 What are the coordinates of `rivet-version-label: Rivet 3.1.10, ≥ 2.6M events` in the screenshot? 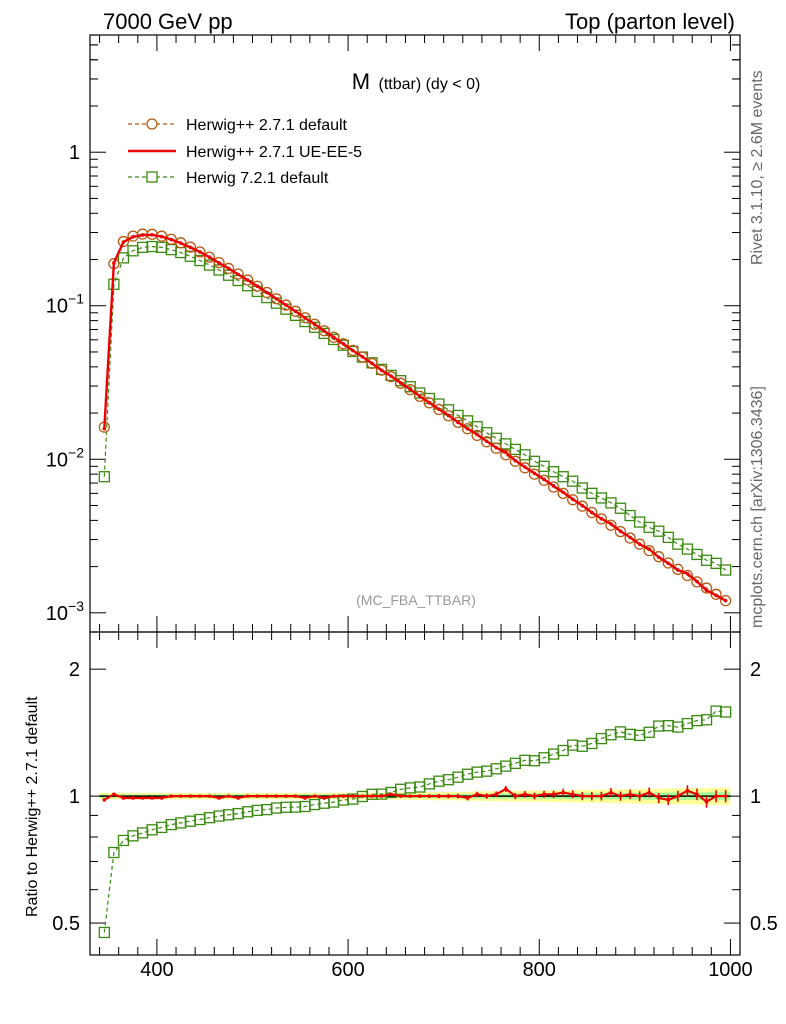 It's located at (757, 167).